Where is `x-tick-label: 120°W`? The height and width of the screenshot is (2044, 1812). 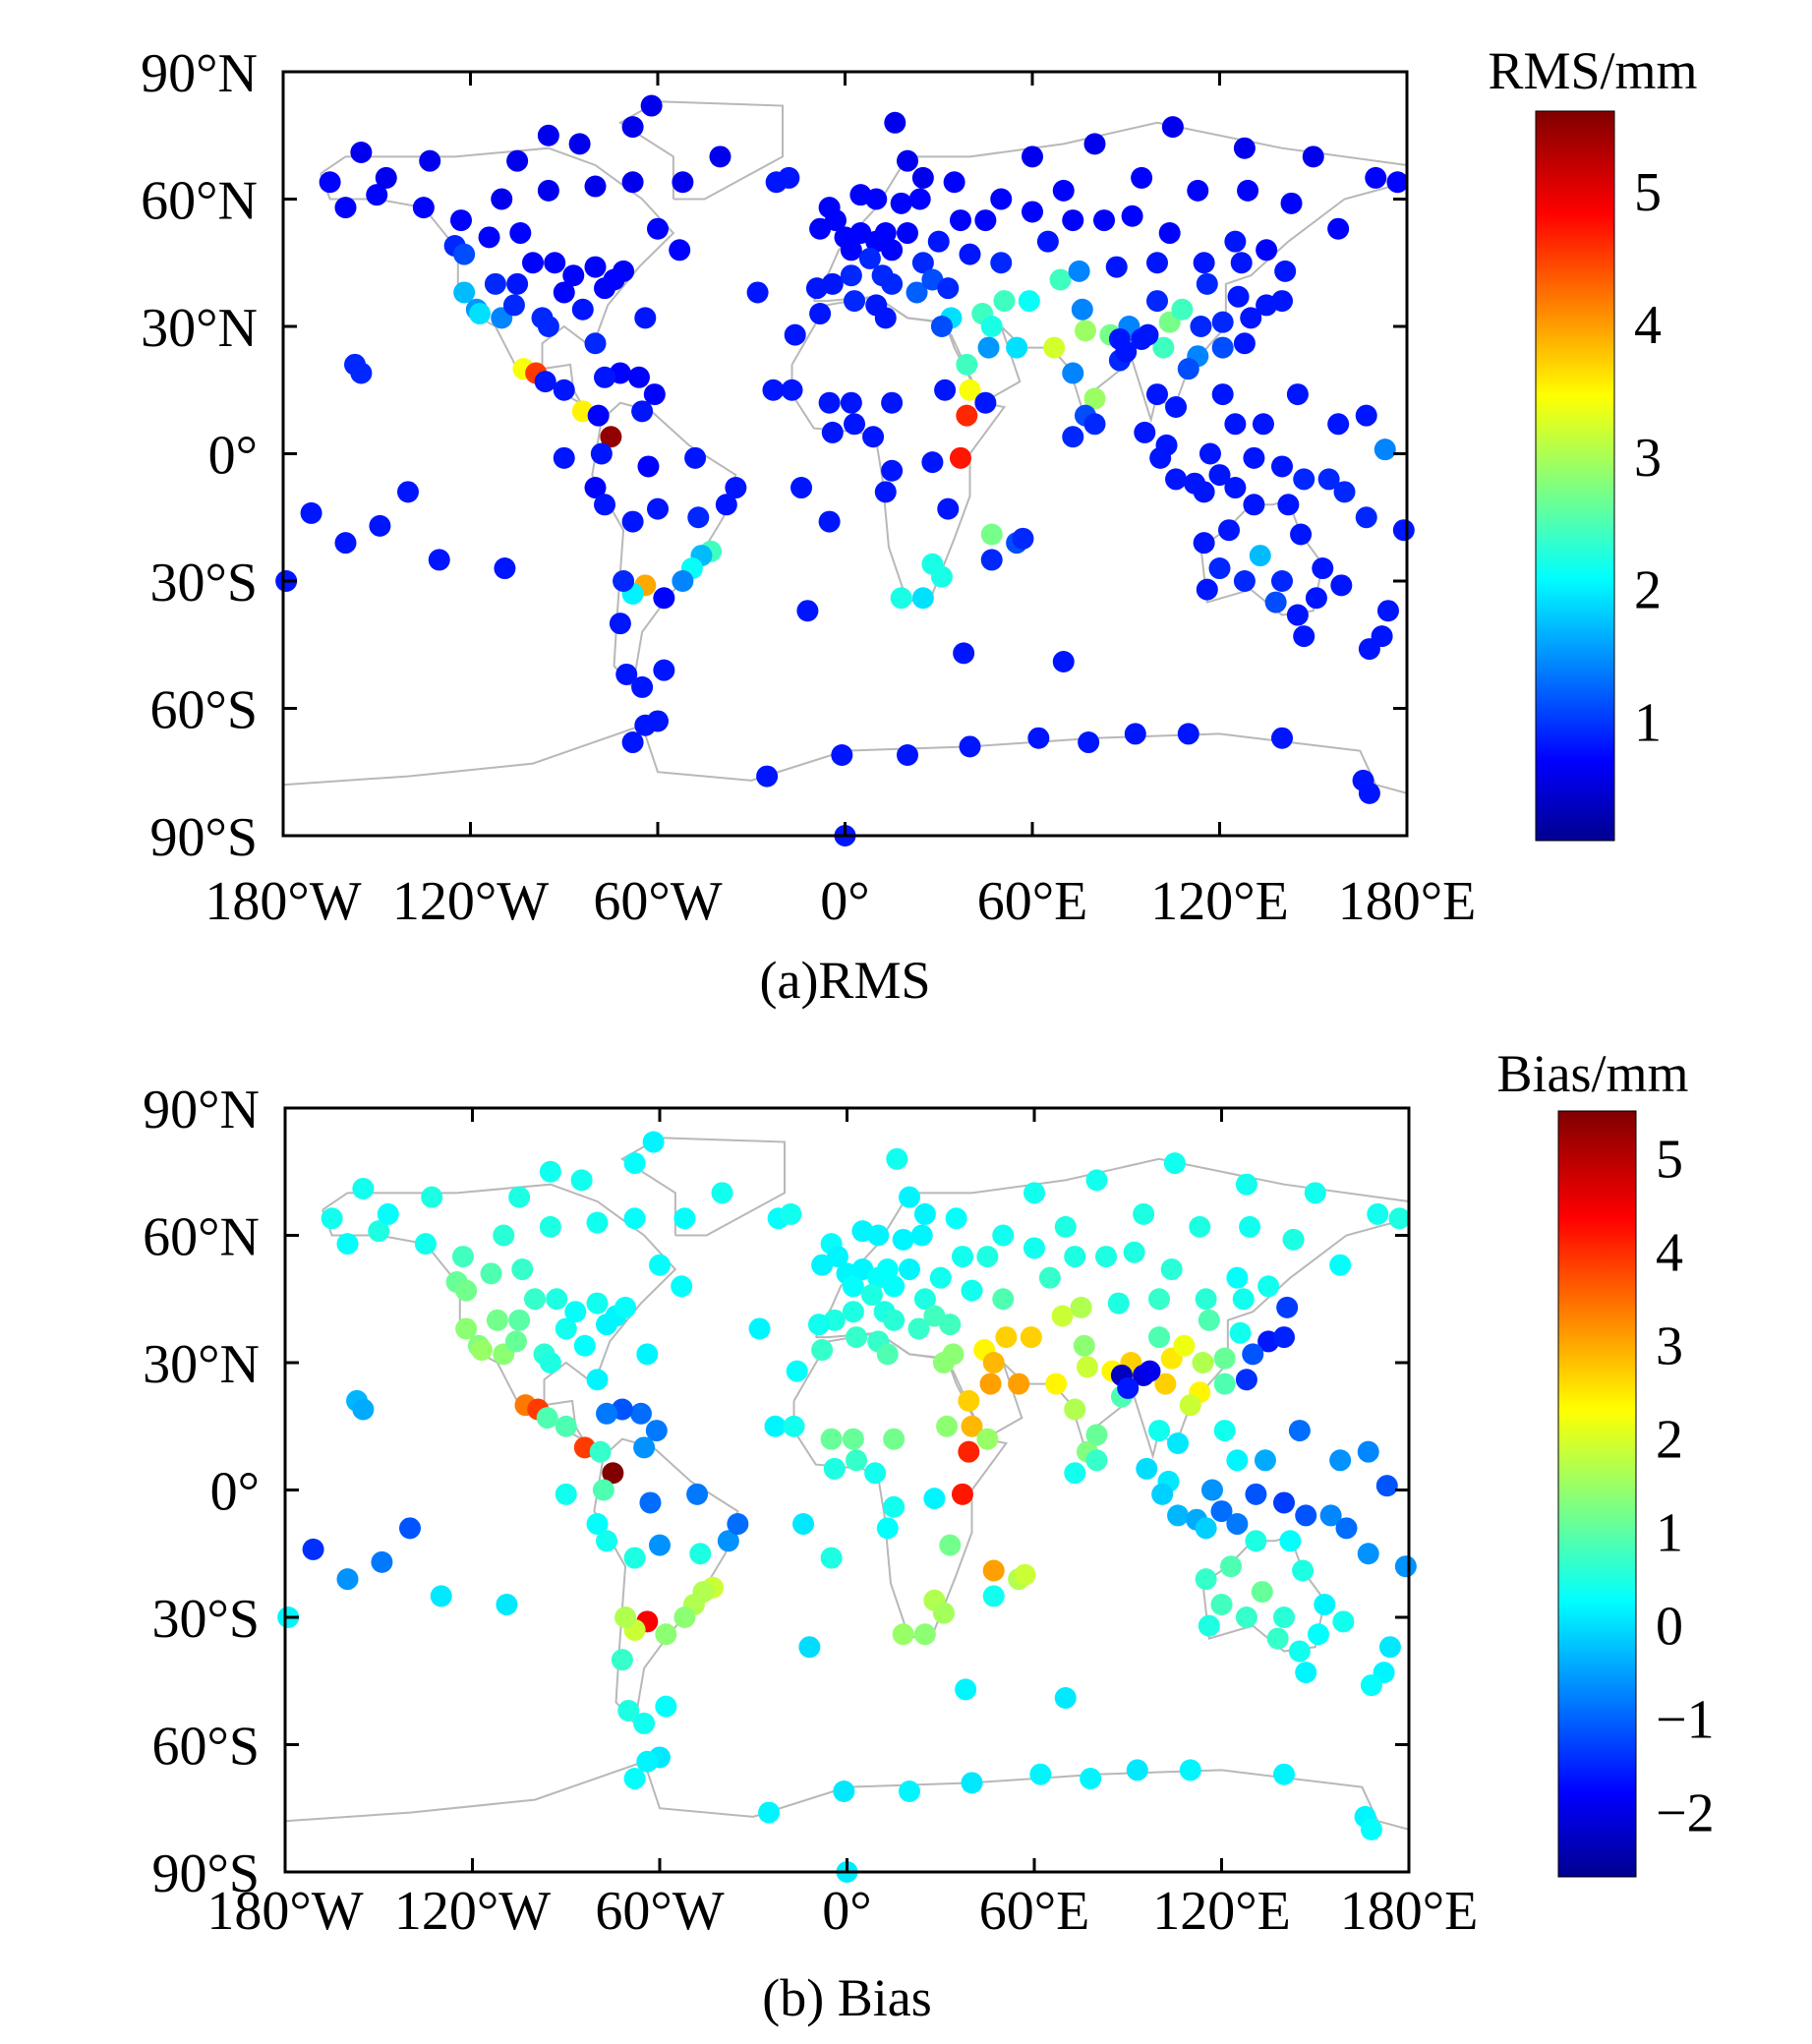
x-tick-label: 120°W is located at coordinates (472, 1911).